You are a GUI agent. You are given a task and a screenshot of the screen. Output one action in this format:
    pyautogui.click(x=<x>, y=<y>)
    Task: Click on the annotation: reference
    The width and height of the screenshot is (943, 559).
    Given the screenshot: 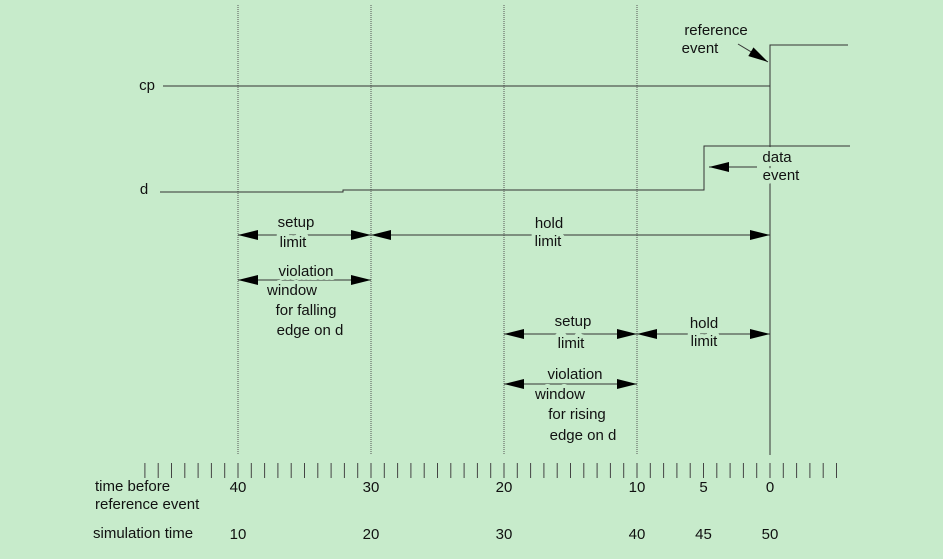 What is the action you would take?
    pyautogui.click(x=715, y=30)
    